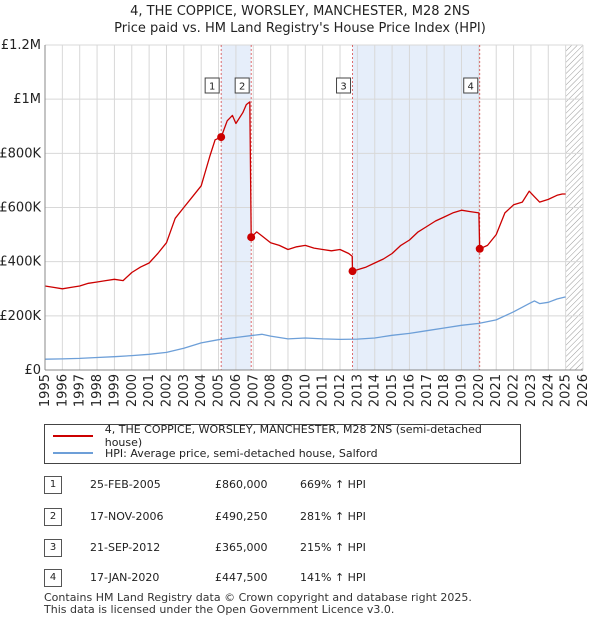 The height and width of the screenshot is (620, 600). I want to click on transaction-price: £860,000, so click(241, 484).